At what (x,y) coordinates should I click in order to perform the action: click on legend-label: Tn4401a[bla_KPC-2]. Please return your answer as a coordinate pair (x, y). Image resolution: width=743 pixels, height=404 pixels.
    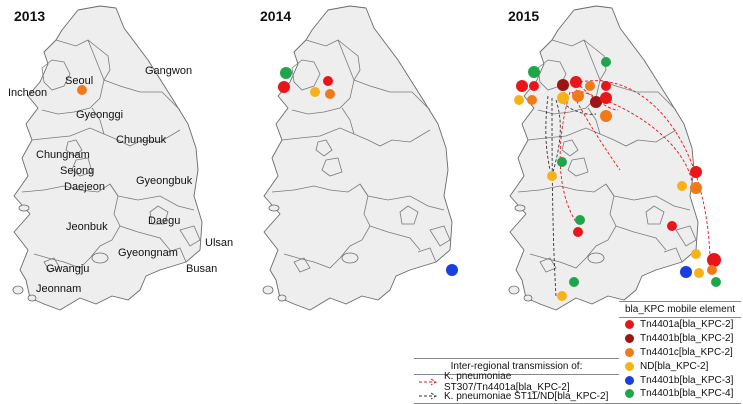
    Looking at the image, I should click on (687, 325).